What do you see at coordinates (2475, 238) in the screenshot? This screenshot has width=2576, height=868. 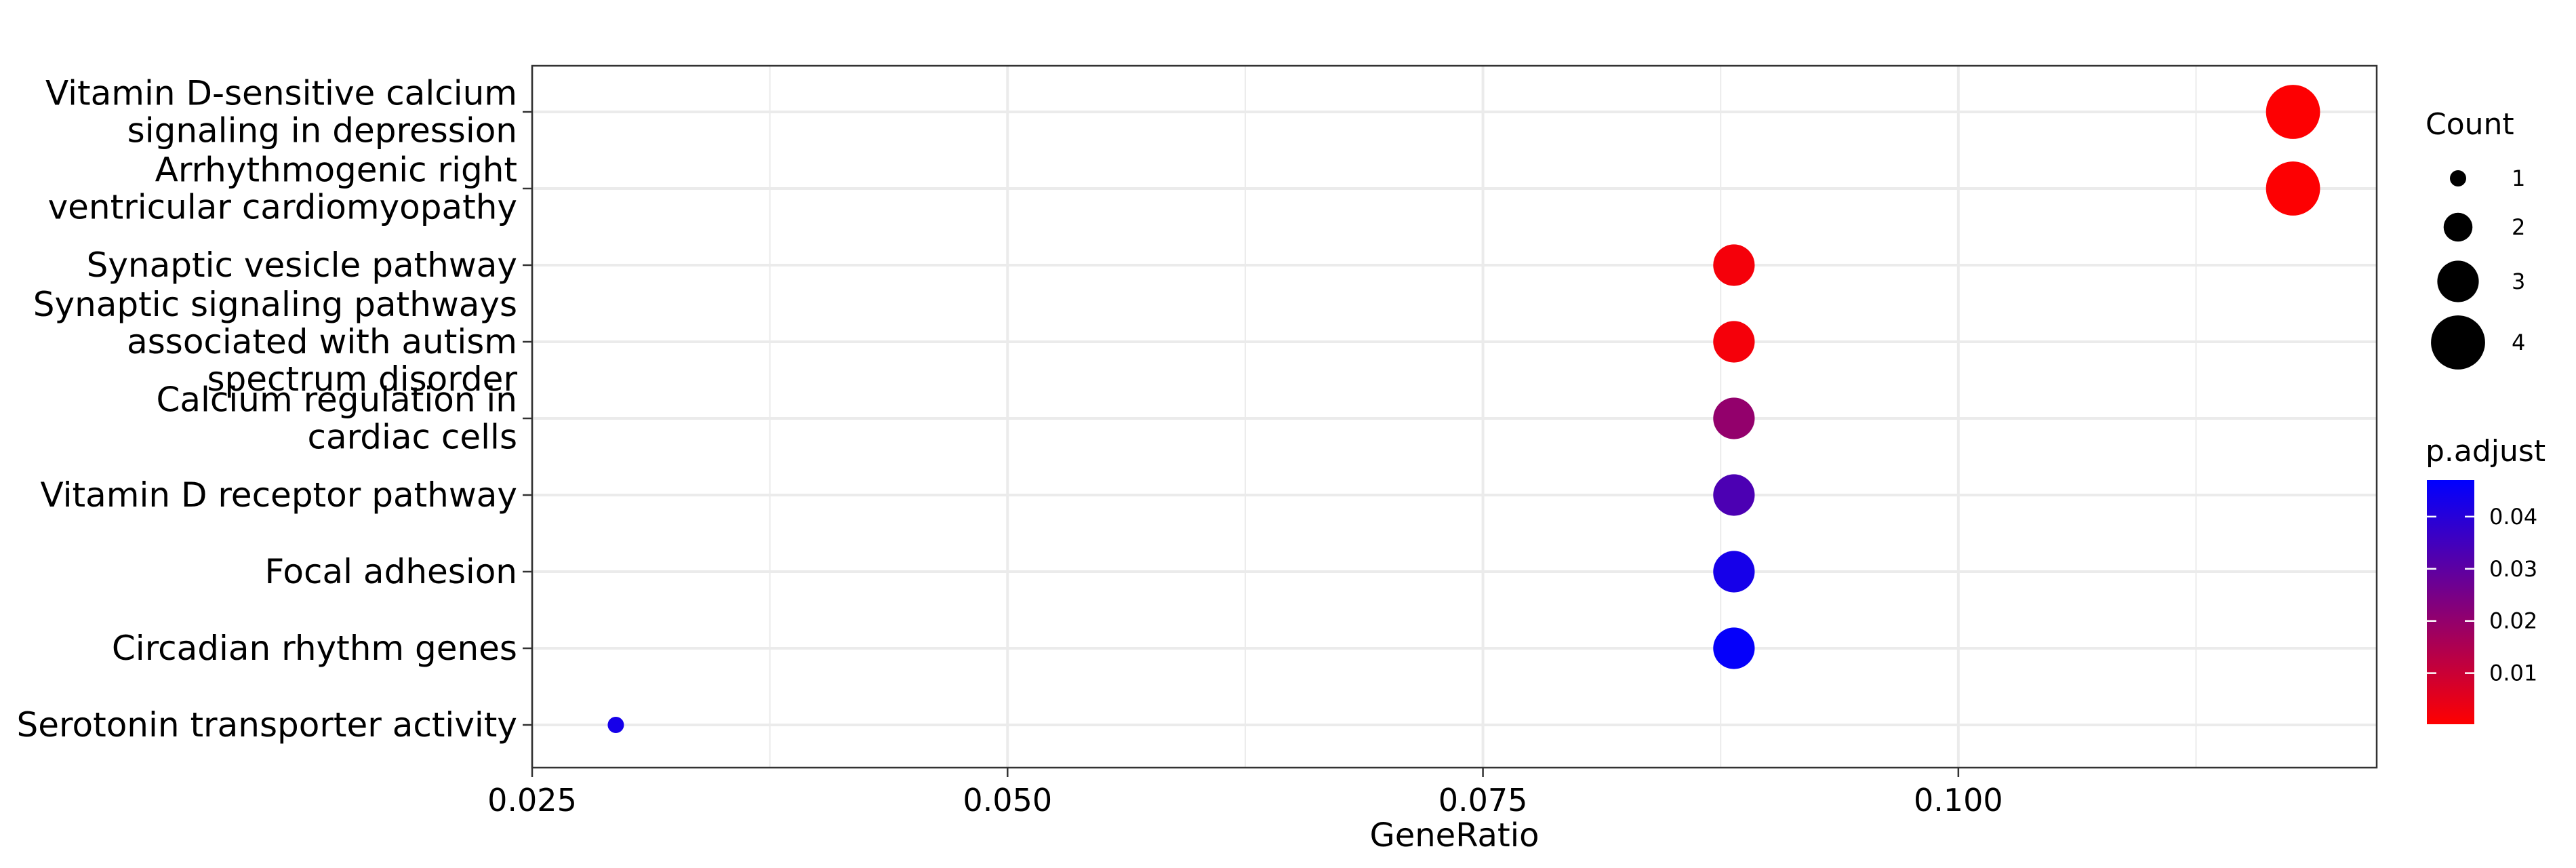 I see `count-legend: Count 1 2 3 4` at bounding box center [2475, 238].